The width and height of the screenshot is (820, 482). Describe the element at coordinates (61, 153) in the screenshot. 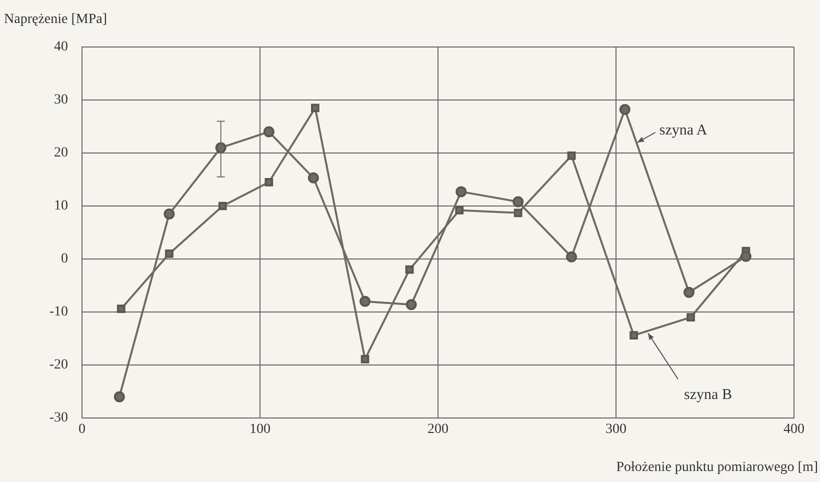

I see `y-tick-label: 20` at that location.